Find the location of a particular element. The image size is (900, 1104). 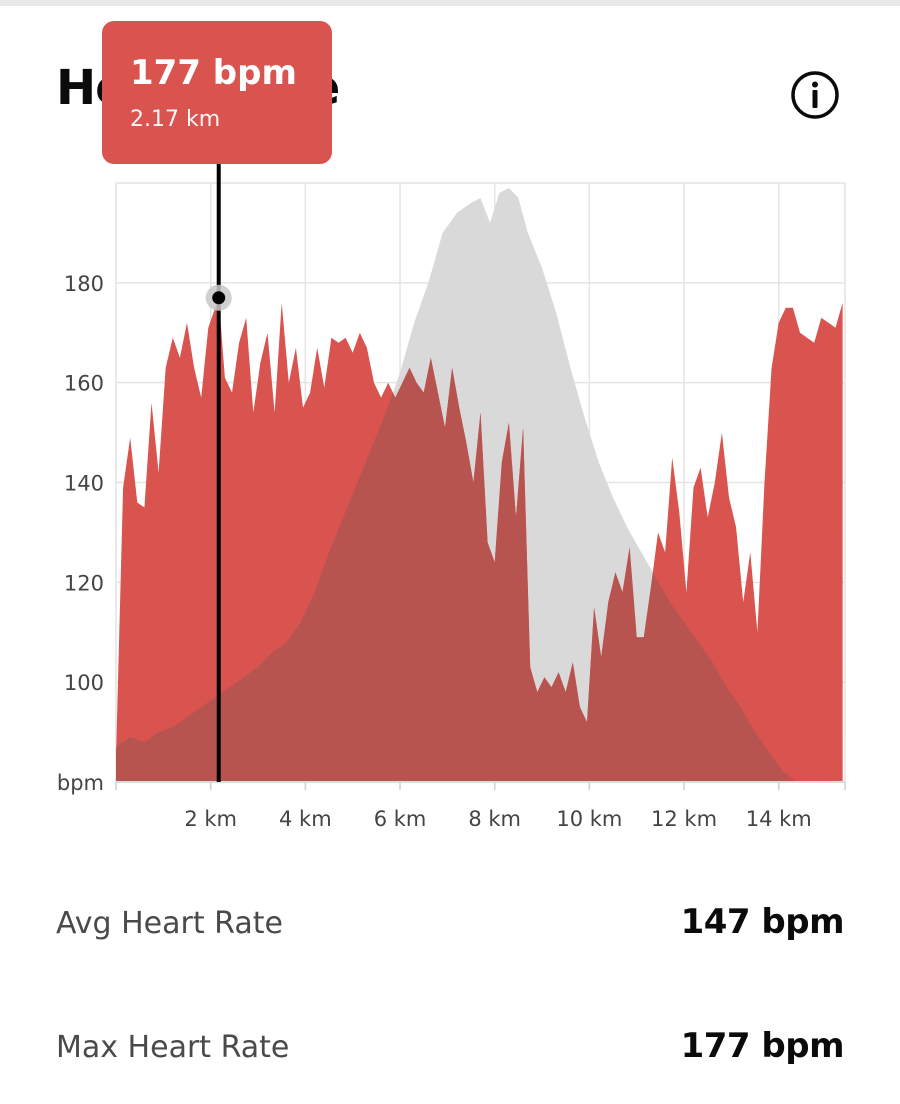

y-tick-label-3: 140 is located at coordinates (84, 484).